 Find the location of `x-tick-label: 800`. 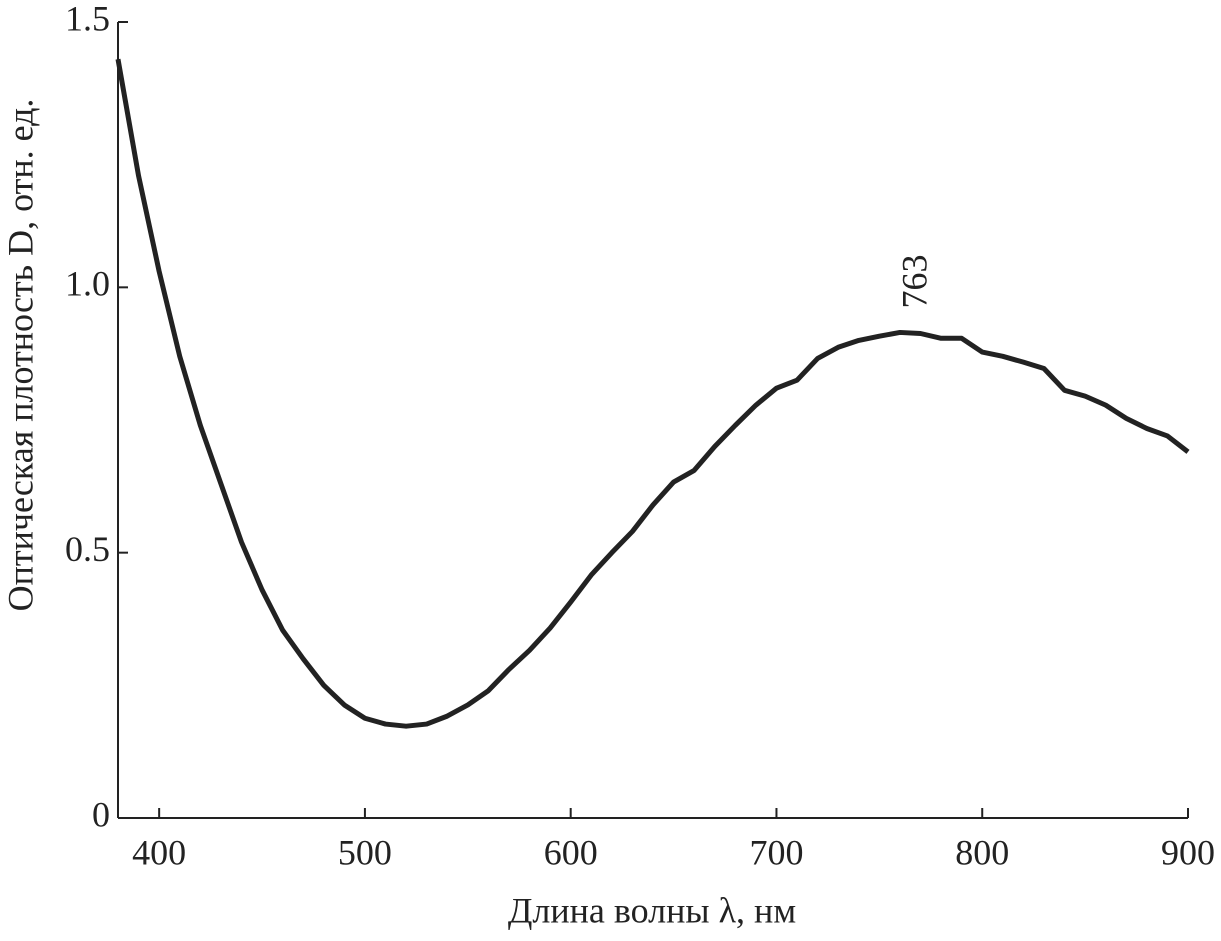

x-tick-label: 800 is located at coordinates (982, 852).